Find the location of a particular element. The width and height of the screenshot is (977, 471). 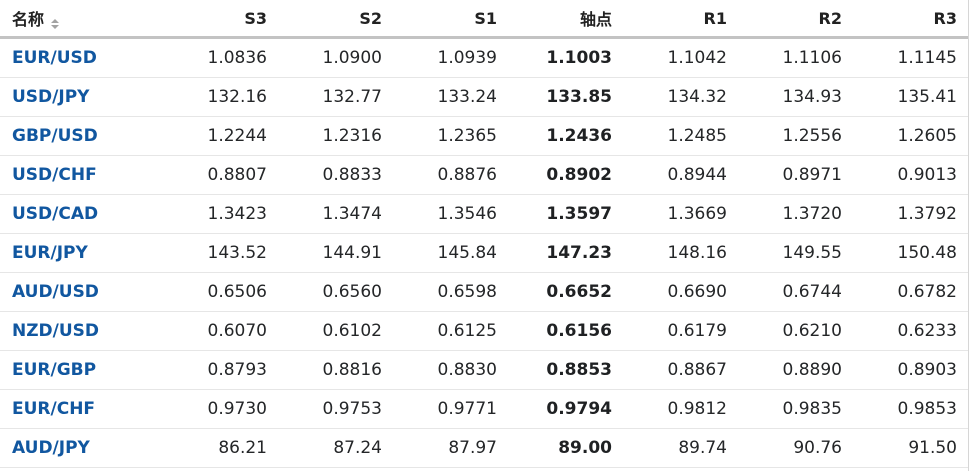

cell-pivot: 147.23 is located at coordinates (565, 253).